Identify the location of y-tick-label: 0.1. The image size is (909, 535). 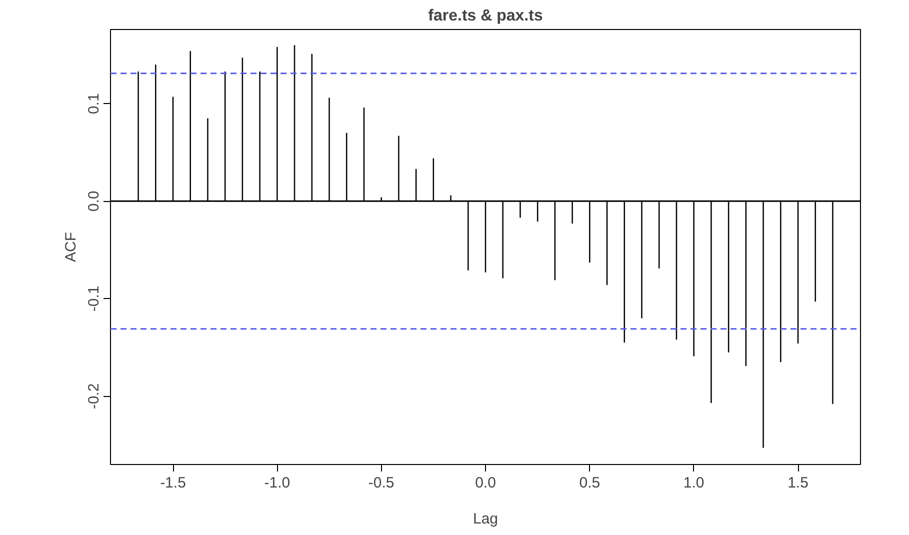
(94, 103).